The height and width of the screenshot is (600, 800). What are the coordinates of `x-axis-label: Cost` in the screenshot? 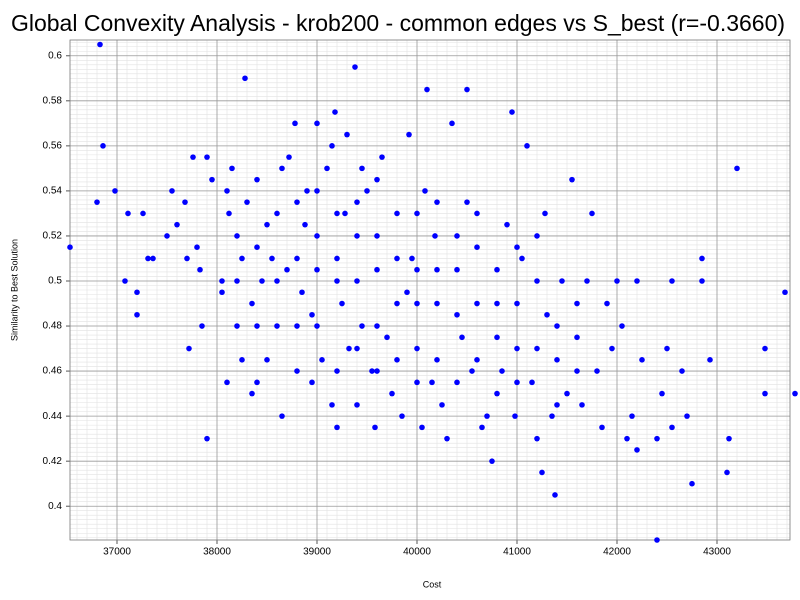 It's located at (432, 584).